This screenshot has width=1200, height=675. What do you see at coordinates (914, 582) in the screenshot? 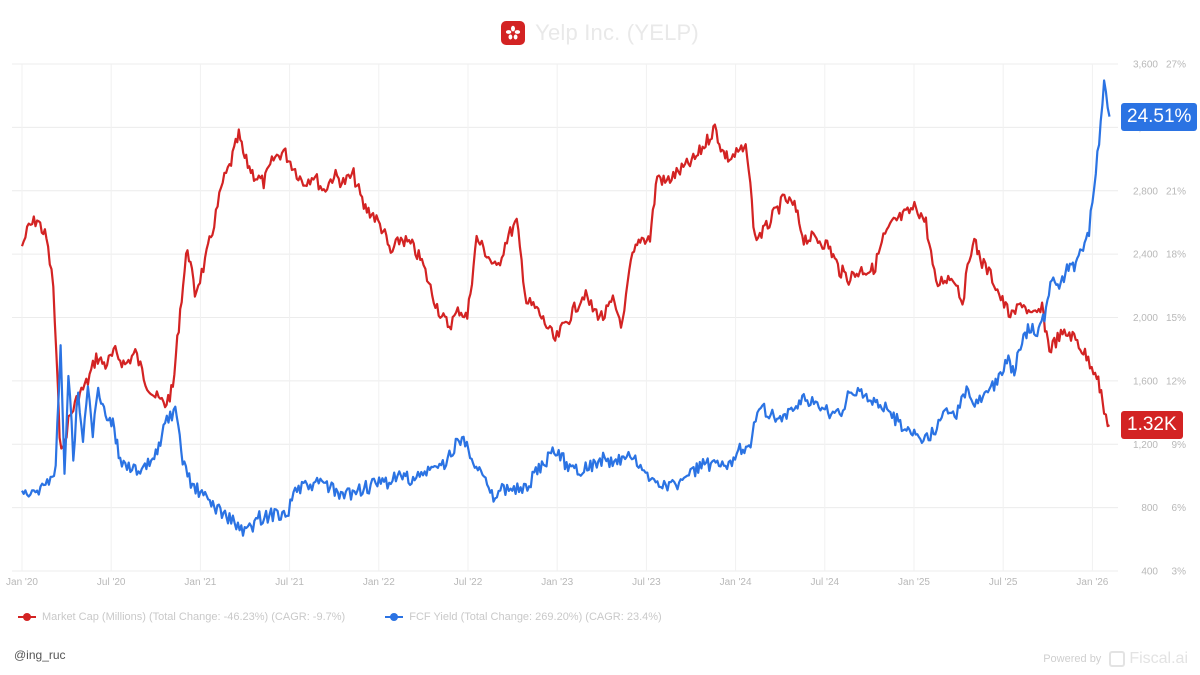
I see `x-tick-label: Jan '25` at bounding box center [914, 582].